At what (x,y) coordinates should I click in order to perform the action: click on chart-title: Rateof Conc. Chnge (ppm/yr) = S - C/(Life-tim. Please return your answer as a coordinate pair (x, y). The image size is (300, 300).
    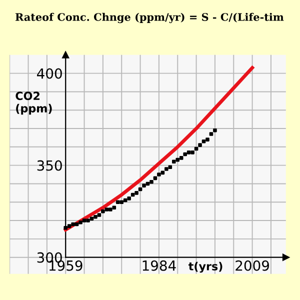
    Looking at the image, I should click on (149, 18).